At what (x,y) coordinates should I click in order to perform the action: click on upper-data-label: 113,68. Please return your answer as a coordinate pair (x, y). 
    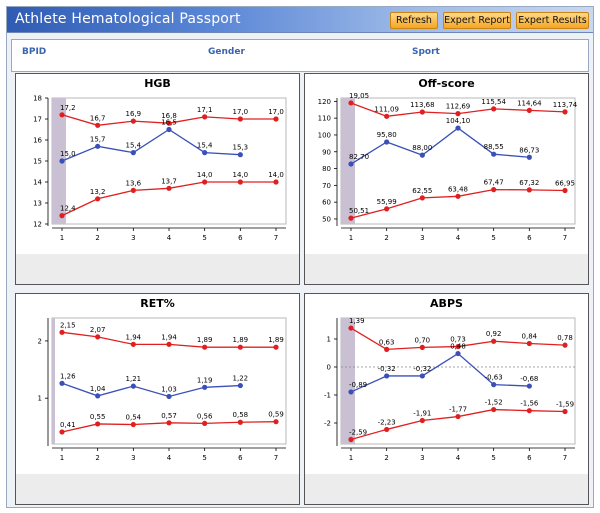
    Looking at the image, I should click on (422, 105).